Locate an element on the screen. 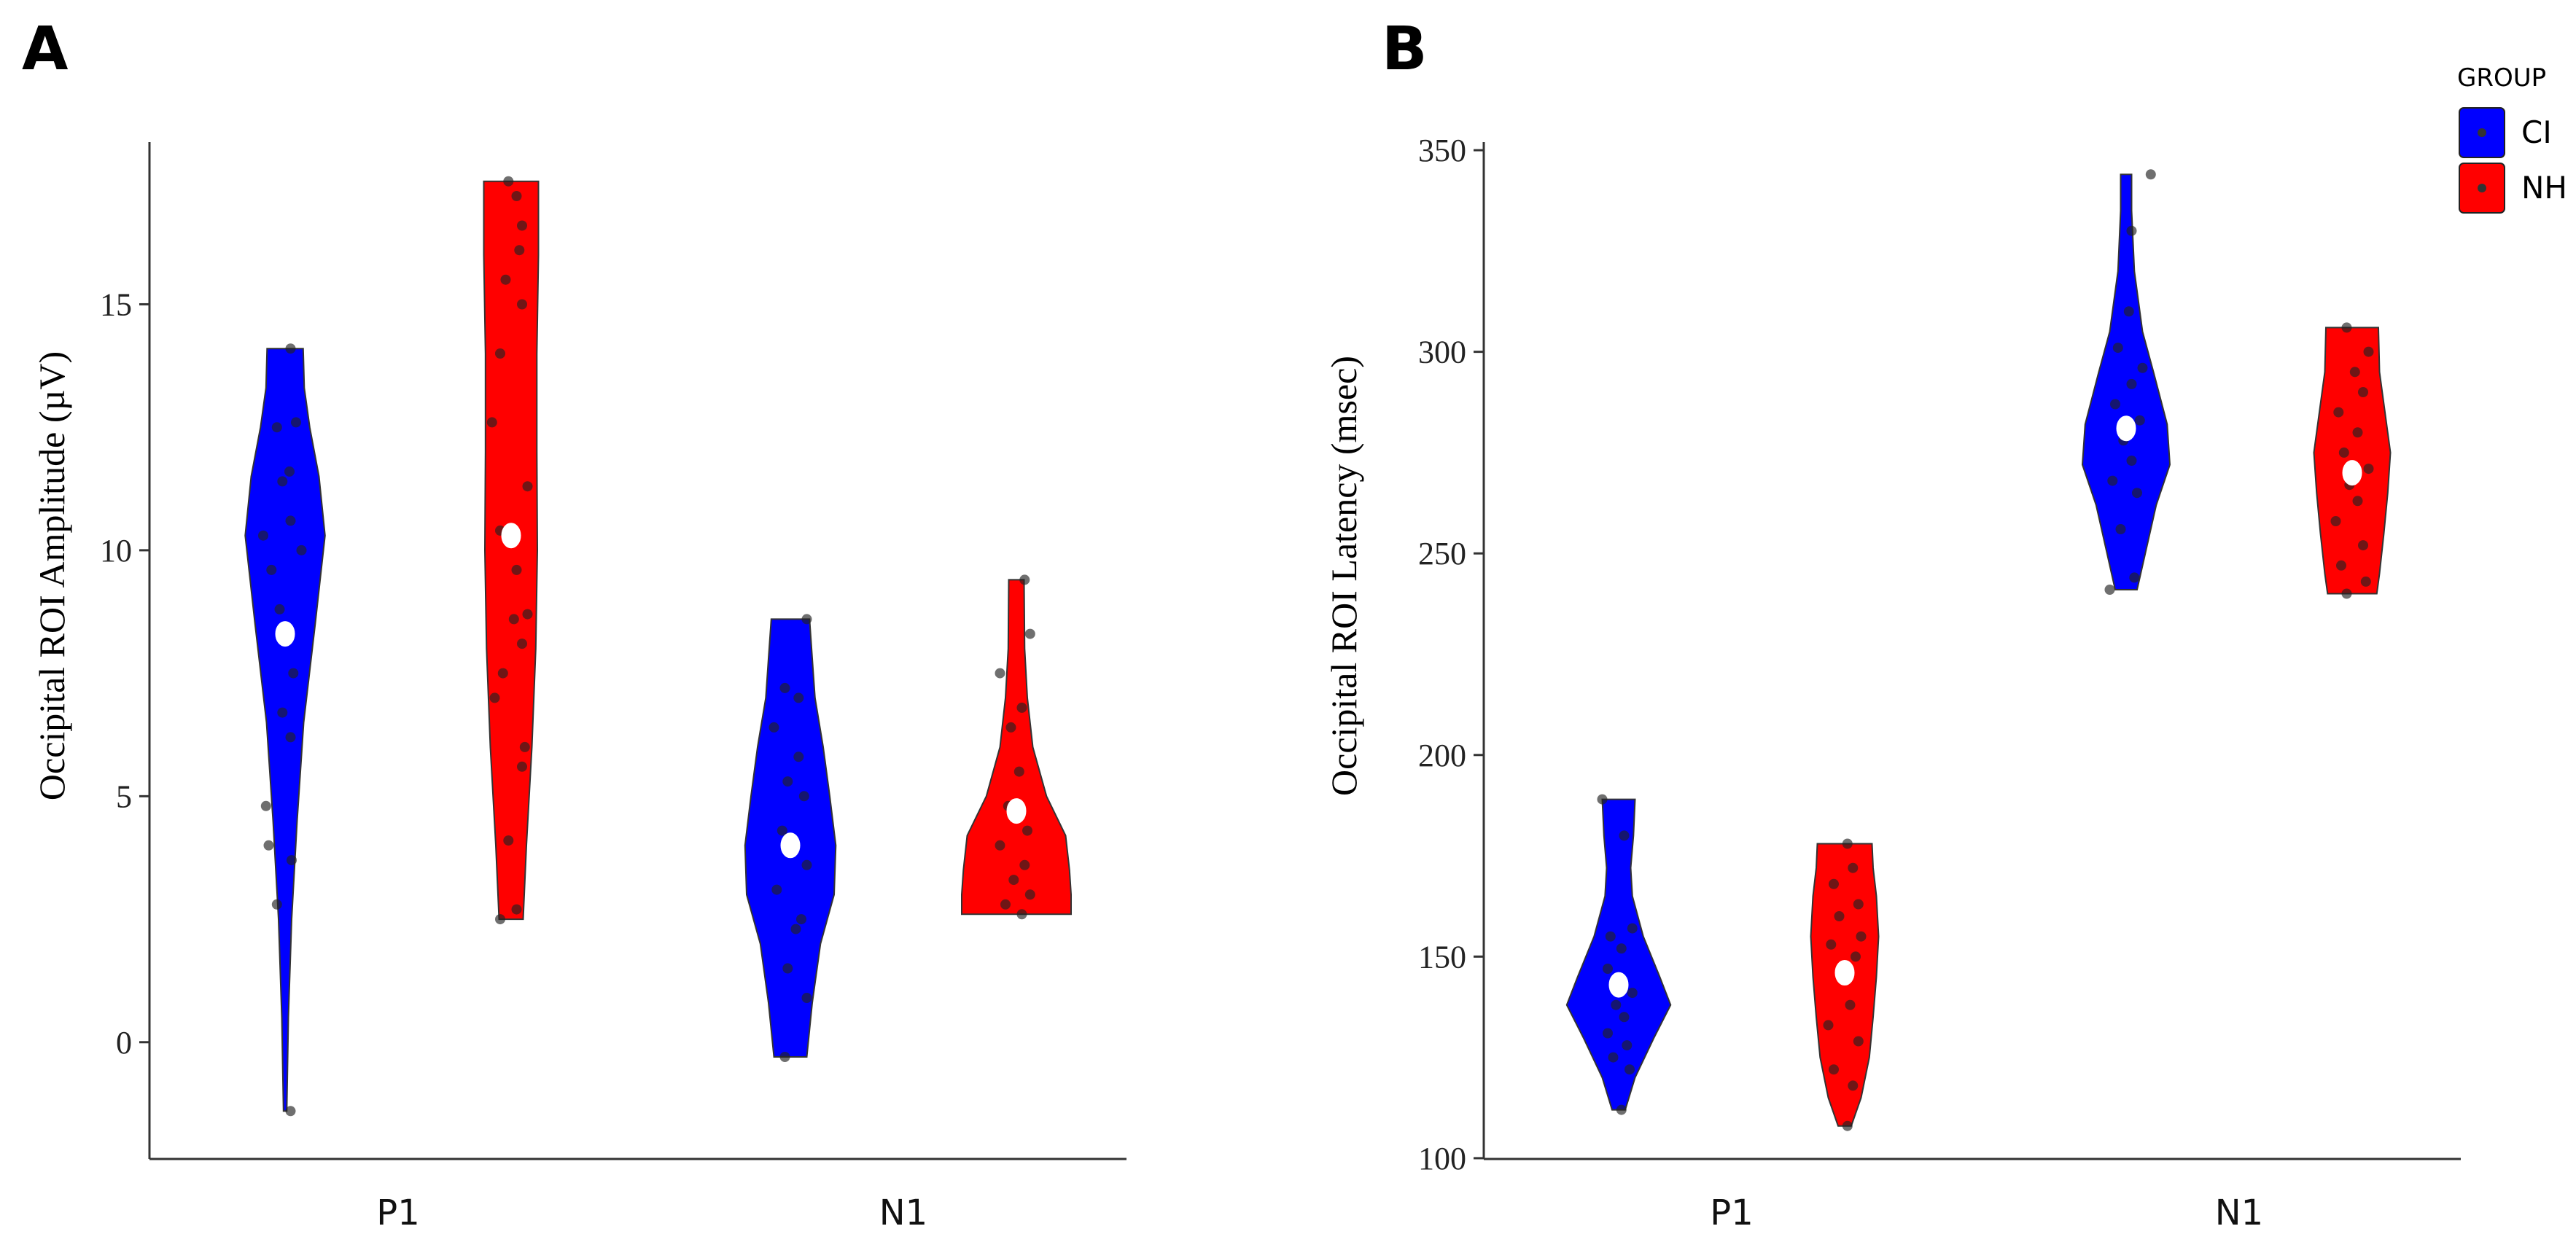  x-tick-label-a-p1: P1 is located at coordinates (397, 1213).